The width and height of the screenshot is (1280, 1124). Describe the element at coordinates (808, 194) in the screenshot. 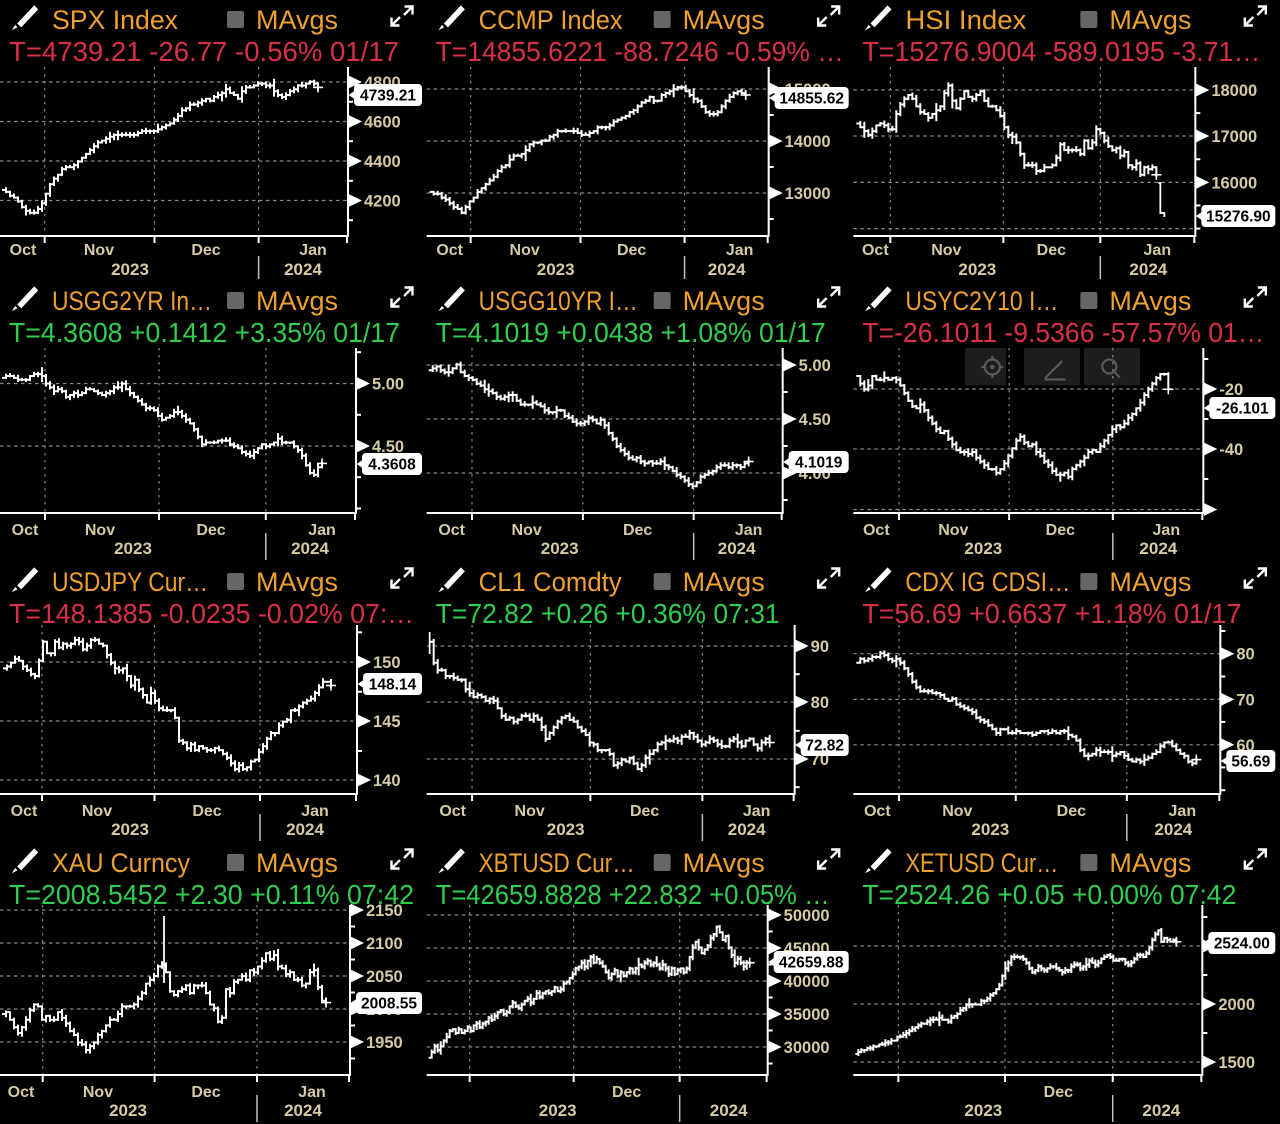

I see `svg-text: 13000` at that location.